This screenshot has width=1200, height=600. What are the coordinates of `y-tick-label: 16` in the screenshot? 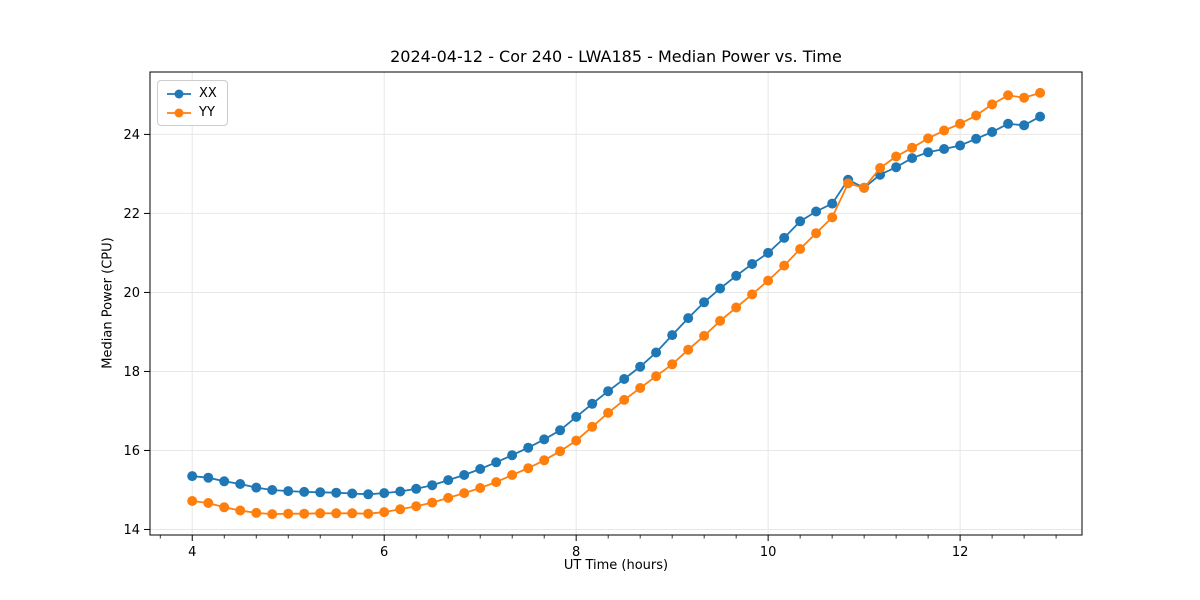 It's located at (131, 451).